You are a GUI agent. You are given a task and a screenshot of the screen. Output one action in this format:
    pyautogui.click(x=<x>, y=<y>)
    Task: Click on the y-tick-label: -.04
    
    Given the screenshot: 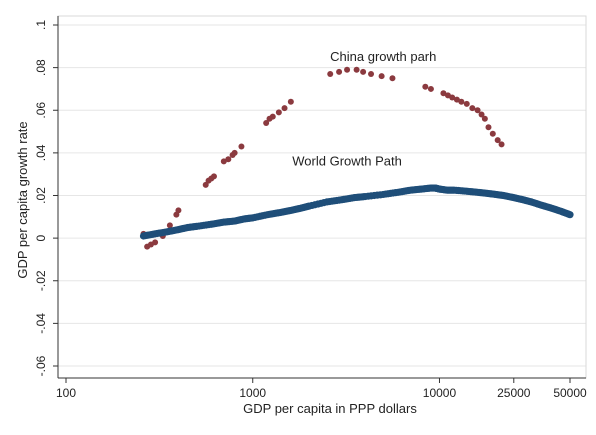 What is the action you would take?
    pyautogui.click(x=41, y=323)
    